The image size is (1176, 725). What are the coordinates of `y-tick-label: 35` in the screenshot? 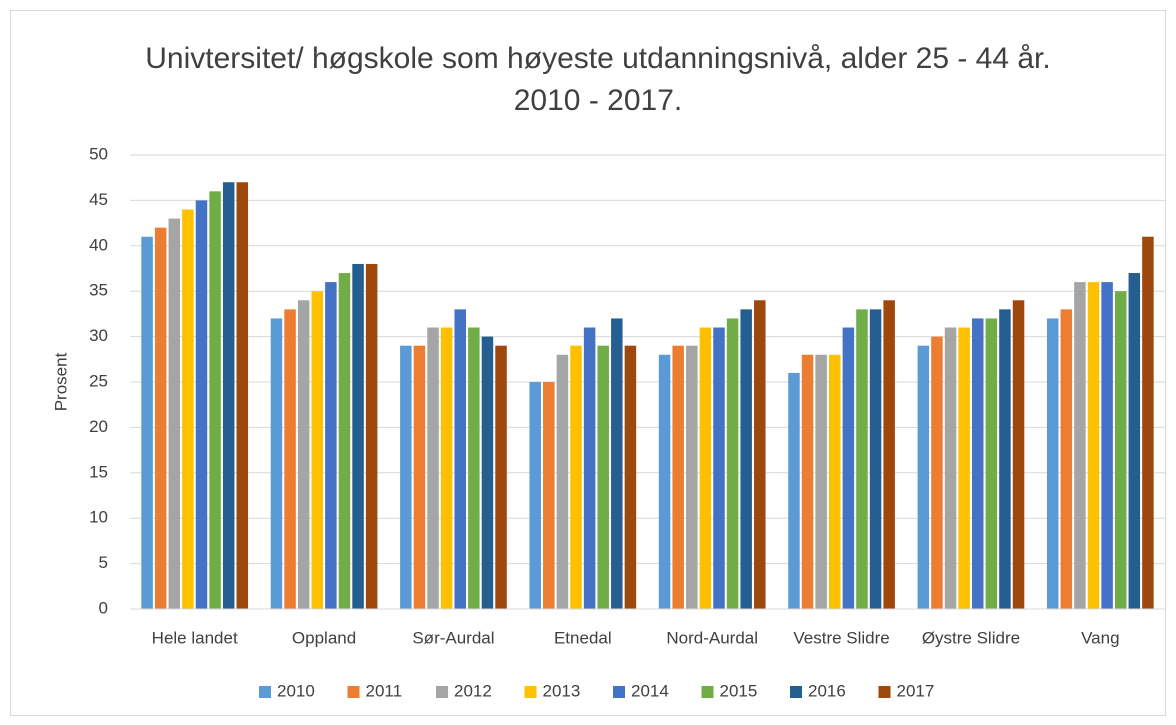 It's located at (98, 290).